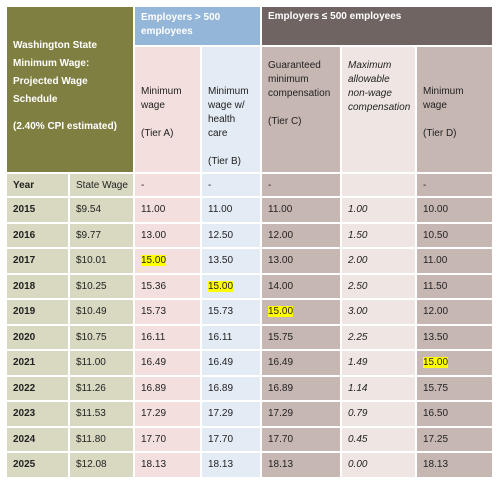 The width and height of the screenshot is (503, 488). What do you see at coordinates (358, 312) in the screenshot?
I see `cell-text: 3.00` at bounding box center [358, 312].